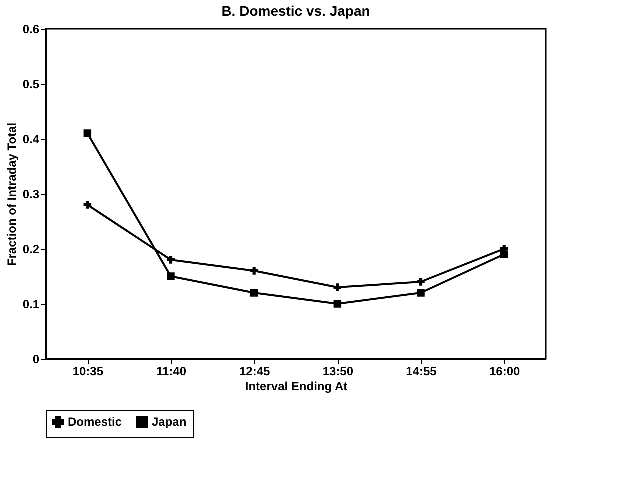  Describe the element at coordinates (31, 29) in the screenshot. I see `y-tick-label: 0.6` at that location.